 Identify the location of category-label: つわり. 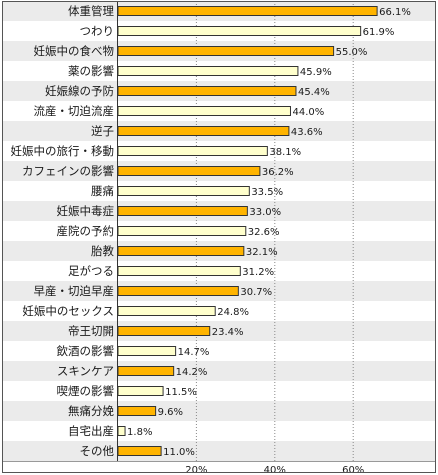
(97, 31).